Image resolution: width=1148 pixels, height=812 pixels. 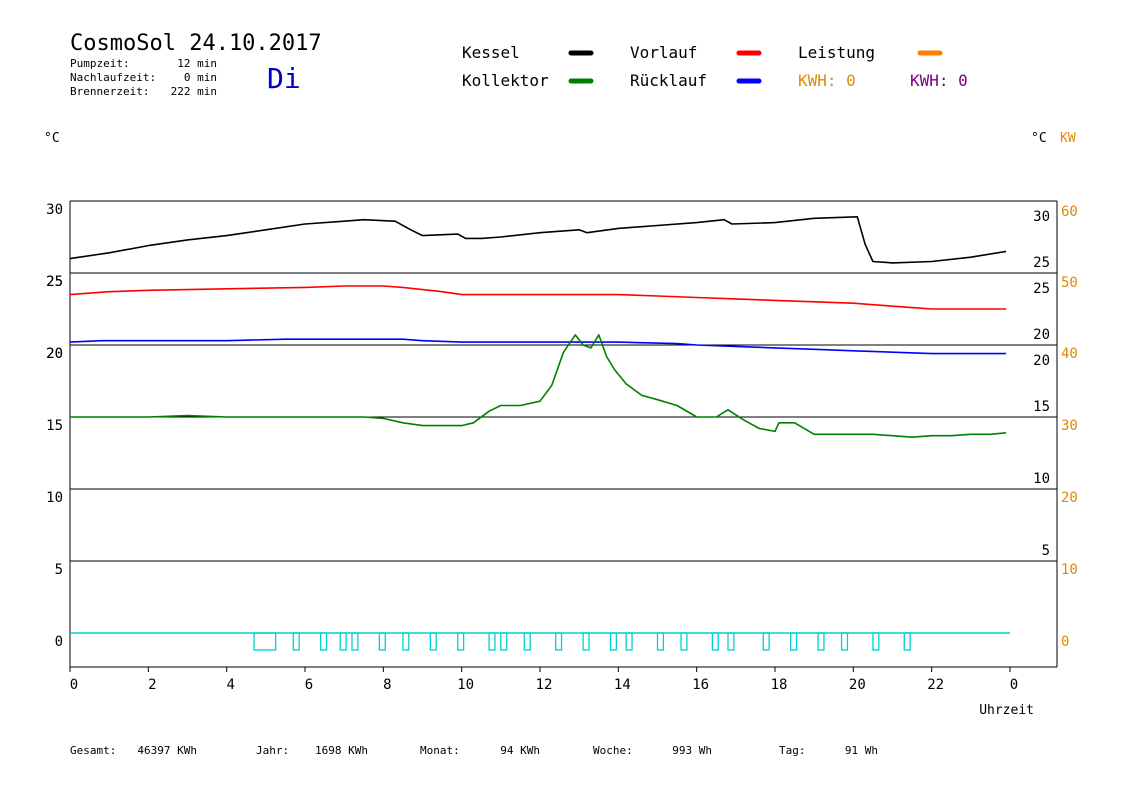 What do you see at coordinates (1069, 354) in the screenshot?
I see `right2-tick-label: 40` at bounding box center [1069, 354].